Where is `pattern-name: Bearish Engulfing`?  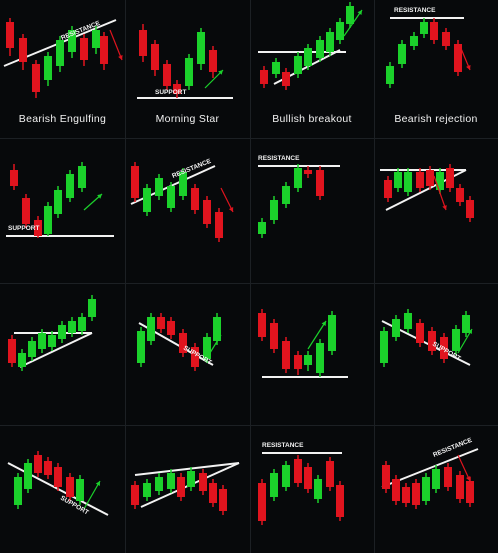
pattern-name: Bearish Engulfing is located at coordinates (62, 119).